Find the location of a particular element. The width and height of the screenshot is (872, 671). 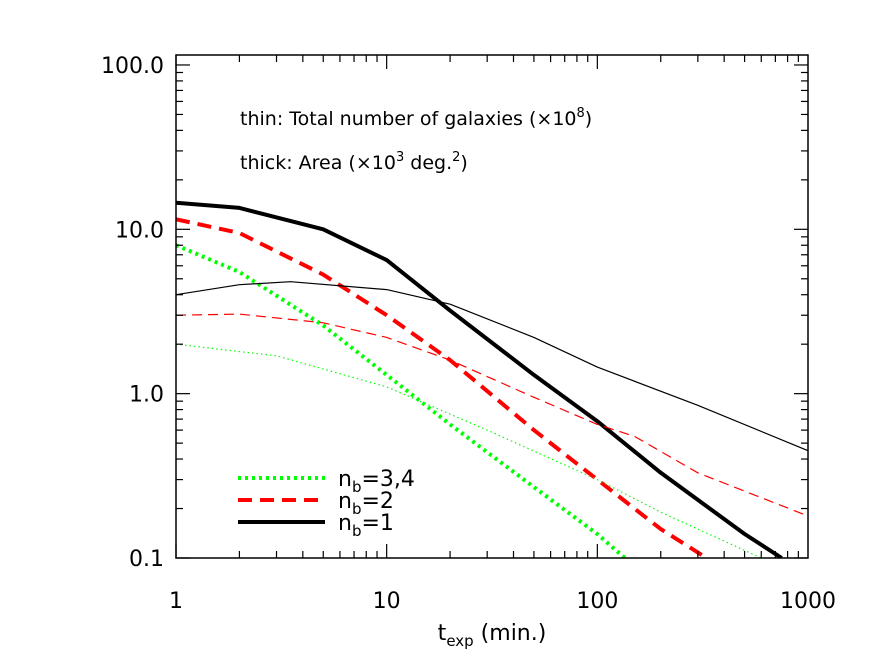

annotation-thin: thin: Total number of galaxies (×108) is located at coordinates (416, 118).